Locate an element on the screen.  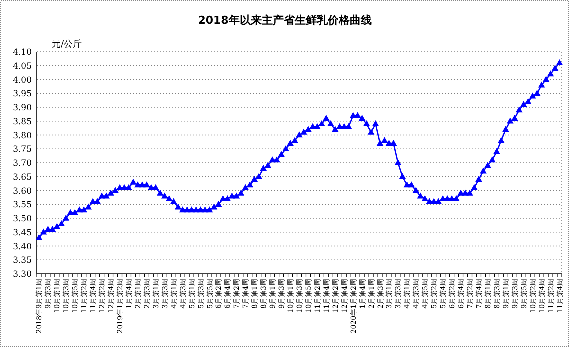
chart-title: 2018年以来主产省生鲜乳价格曲线 is located at coordinates (285, 20).